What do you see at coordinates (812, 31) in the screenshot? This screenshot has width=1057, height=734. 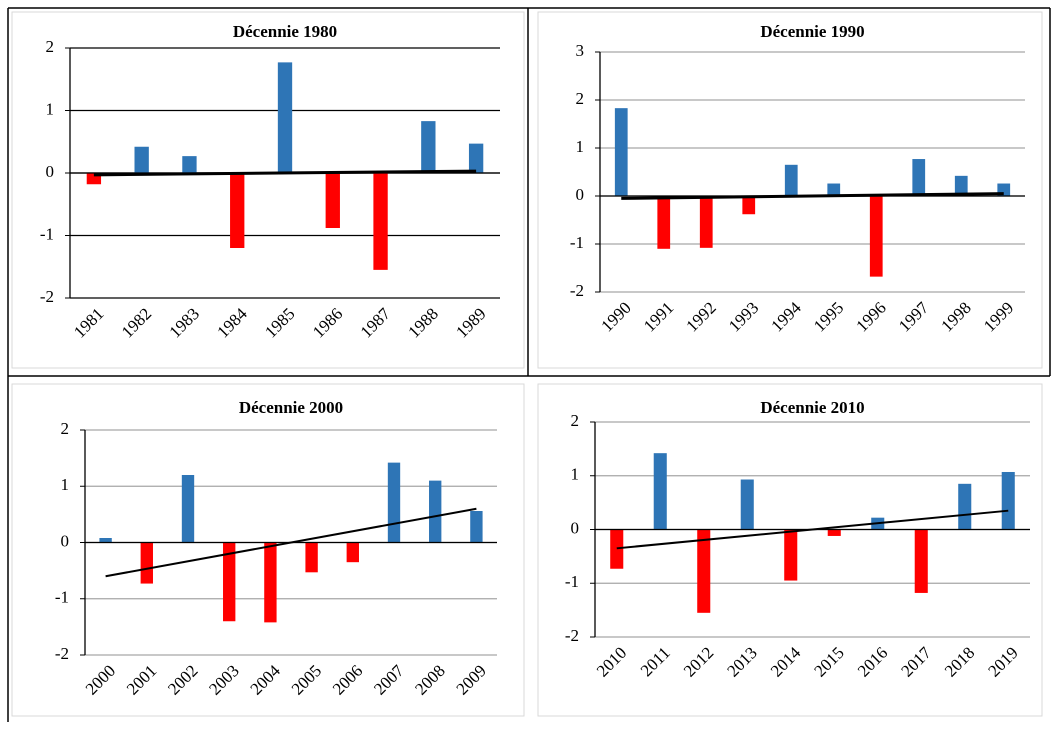 I see `chart-title: Décennie 1990` at bounding box center [812, 31].